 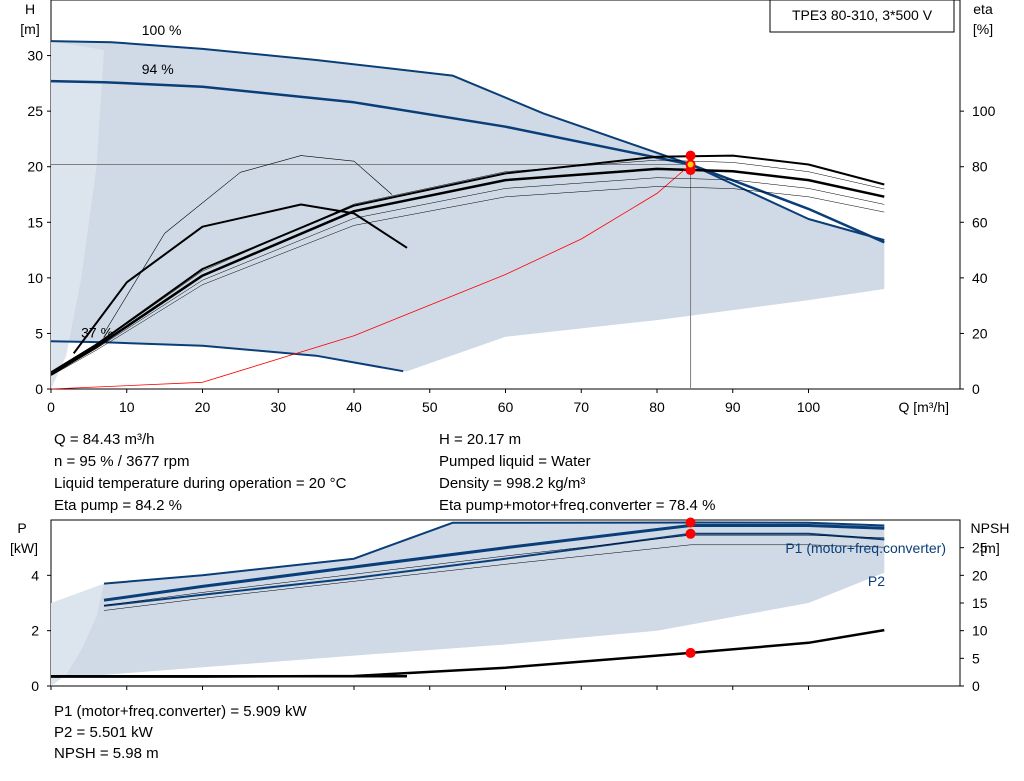 I want to click on y-axis-unit-h: [m], so click(x=29, y=29).